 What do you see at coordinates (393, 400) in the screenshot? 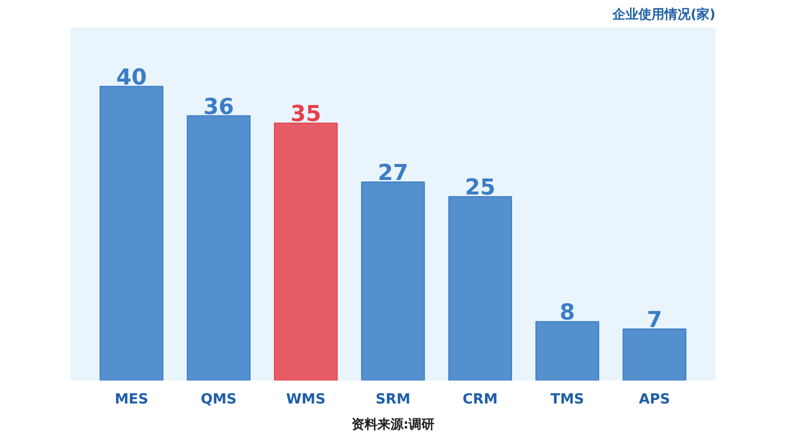
I see `x-tick-label: SRM` at bounding box center [393, 400].